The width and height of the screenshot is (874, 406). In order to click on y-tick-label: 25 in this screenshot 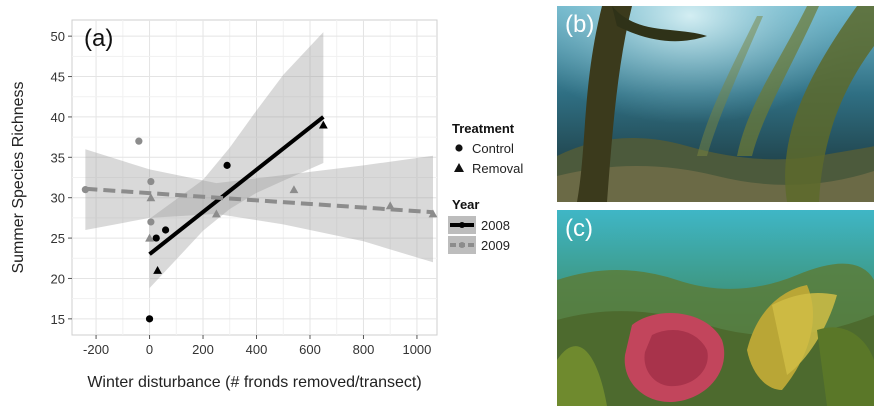, I will do `click(58, 238)`.